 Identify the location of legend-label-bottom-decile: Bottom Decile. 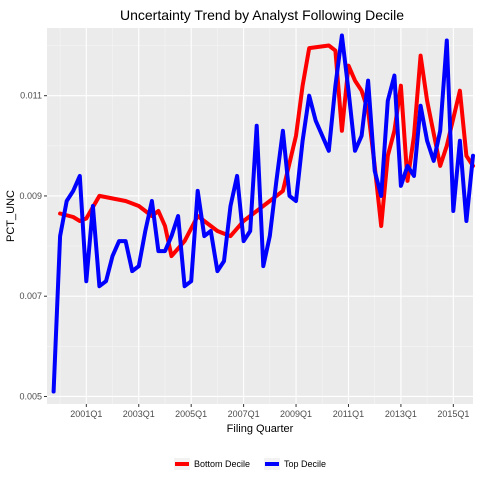
(222, 464).